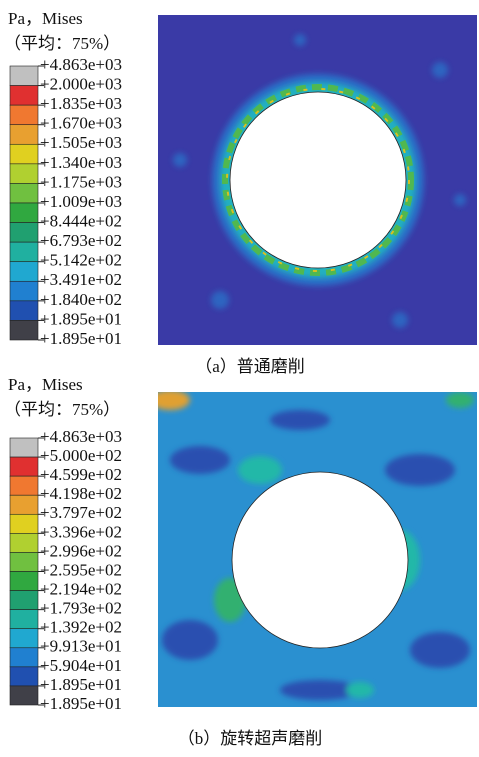  I want to click on legend-label: +8.444e+02, so click(81, 220).